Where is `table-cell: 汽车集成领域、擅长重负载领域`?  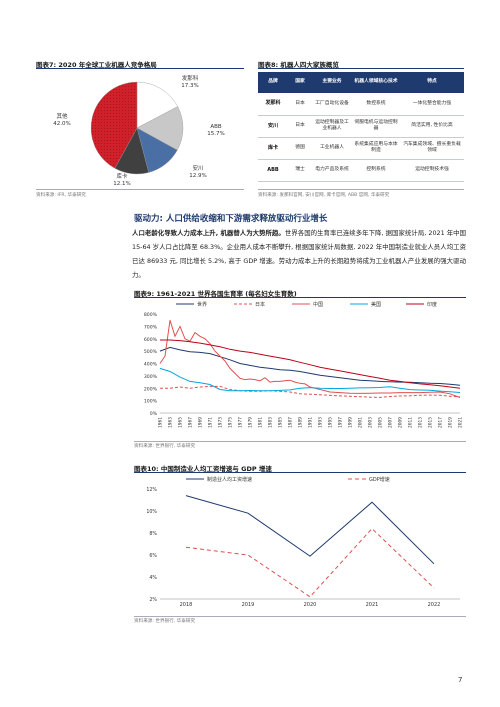 table-cell: 汽车集成领域、擅长重负载领域 is located at coordinates (432, 148).